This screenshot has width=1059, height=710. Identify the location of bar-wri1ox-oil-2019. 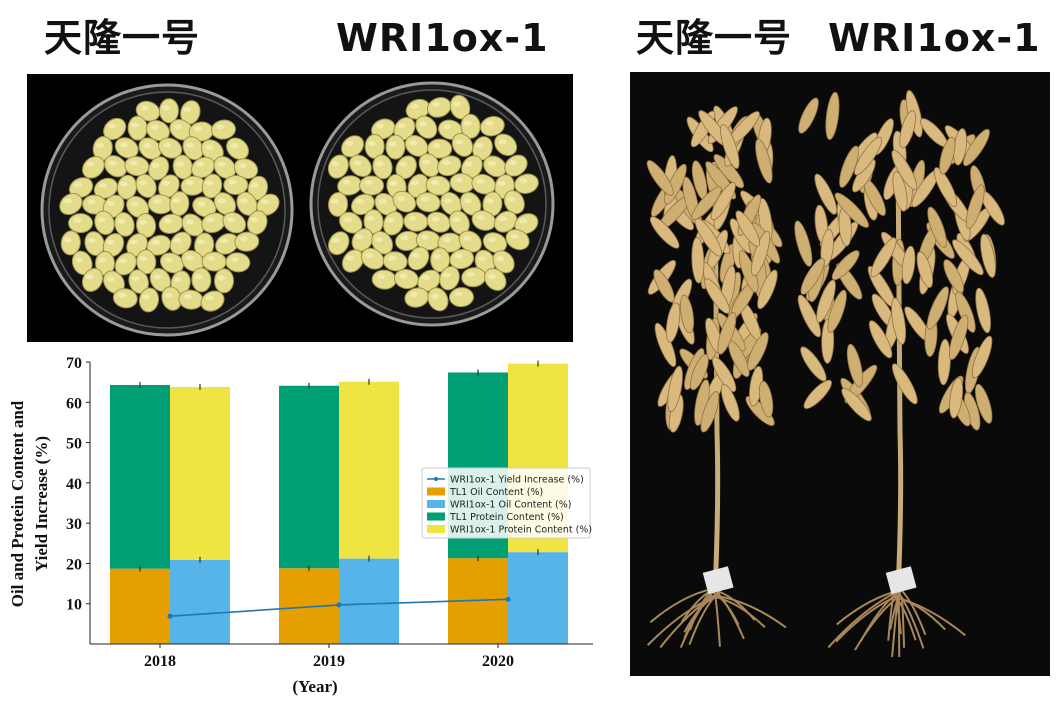
(369, 601).